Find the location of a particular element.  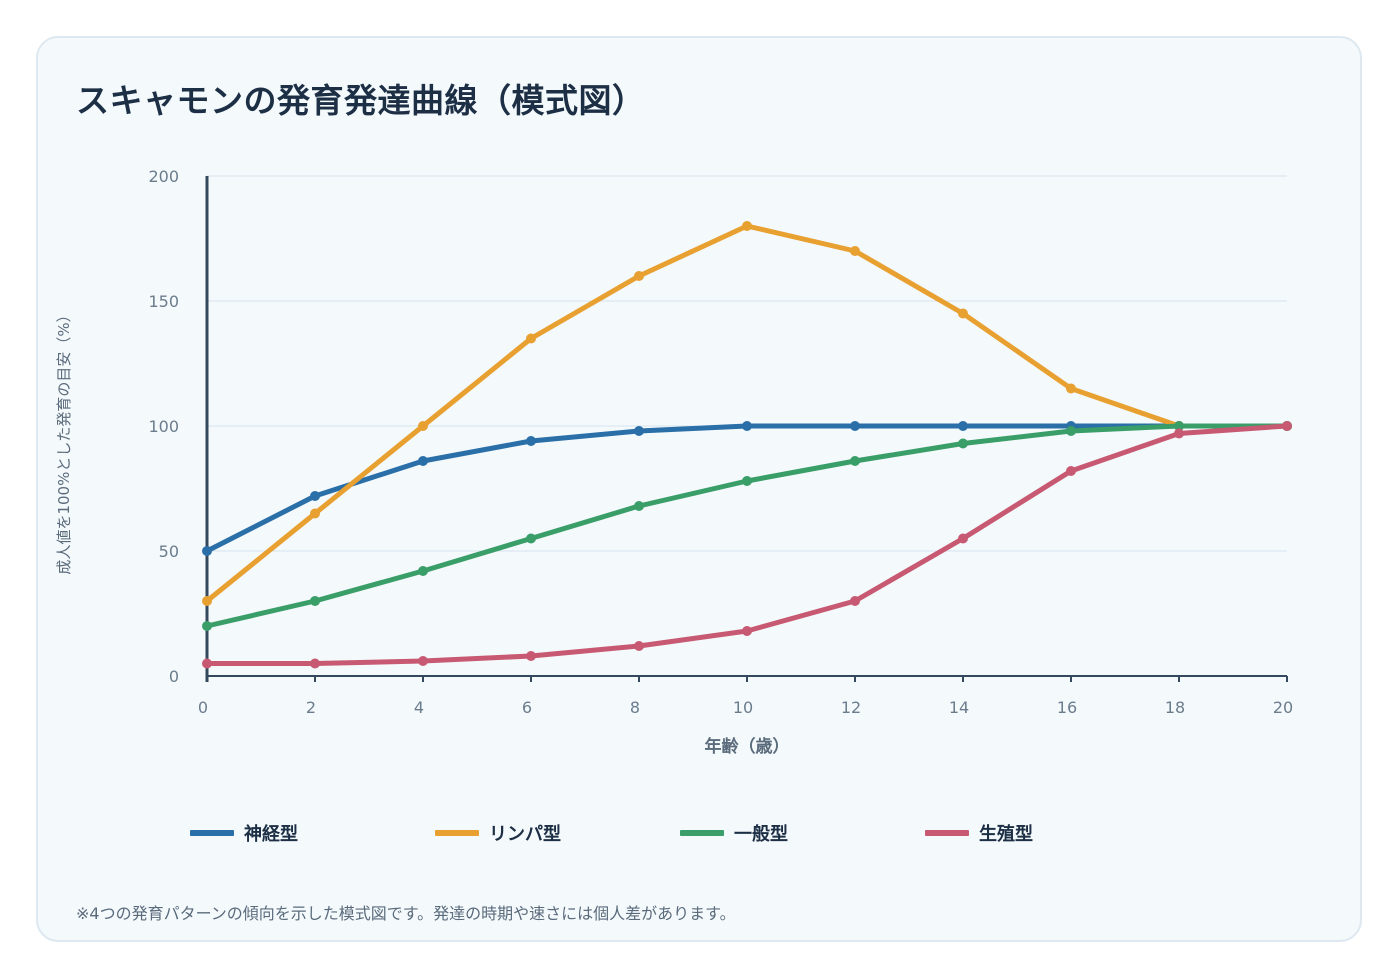

legend-item: 生殖型 is located at coordinates (979, 833).